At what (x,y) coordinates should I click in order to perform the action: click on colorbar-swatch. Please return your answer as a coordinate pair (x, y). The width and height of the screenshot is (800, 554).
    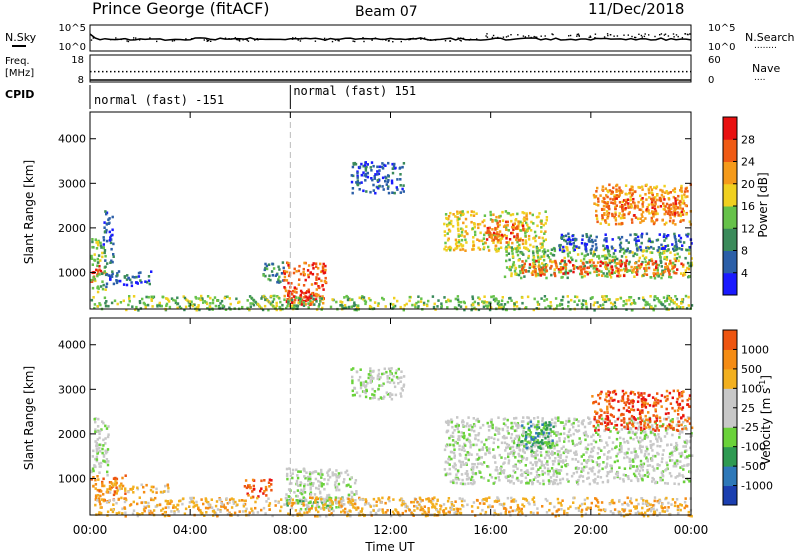
    Looking at the image, I should click on (730, 262).